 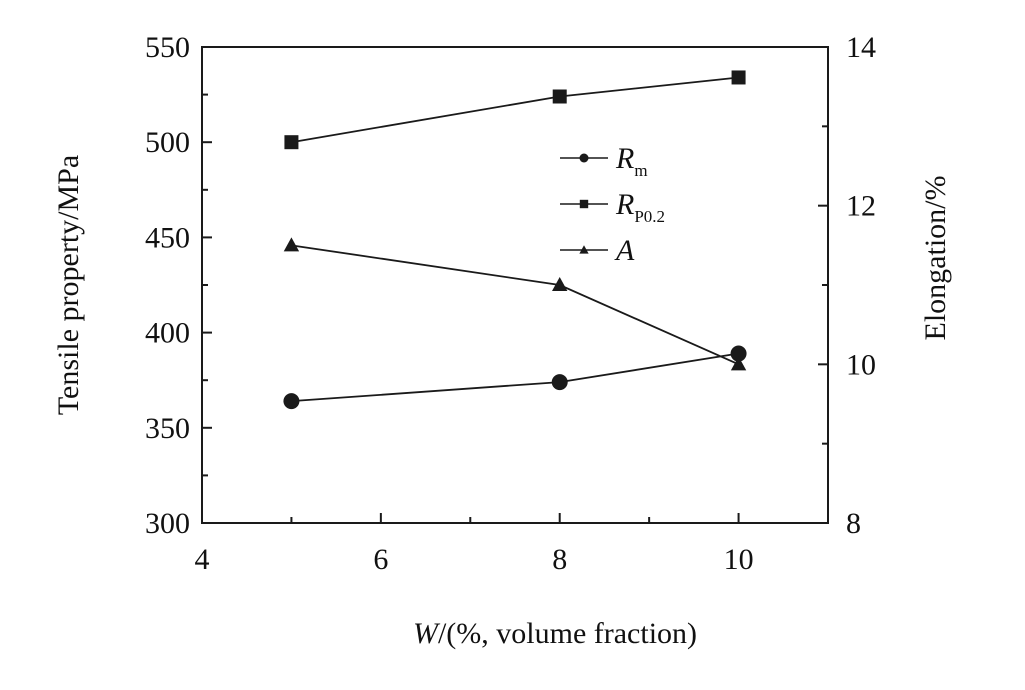 What do you see at coordinates (612, 204) in the screenshot?
I see `legend: Rm RP0.2 A` at bounding box center [612, 204].